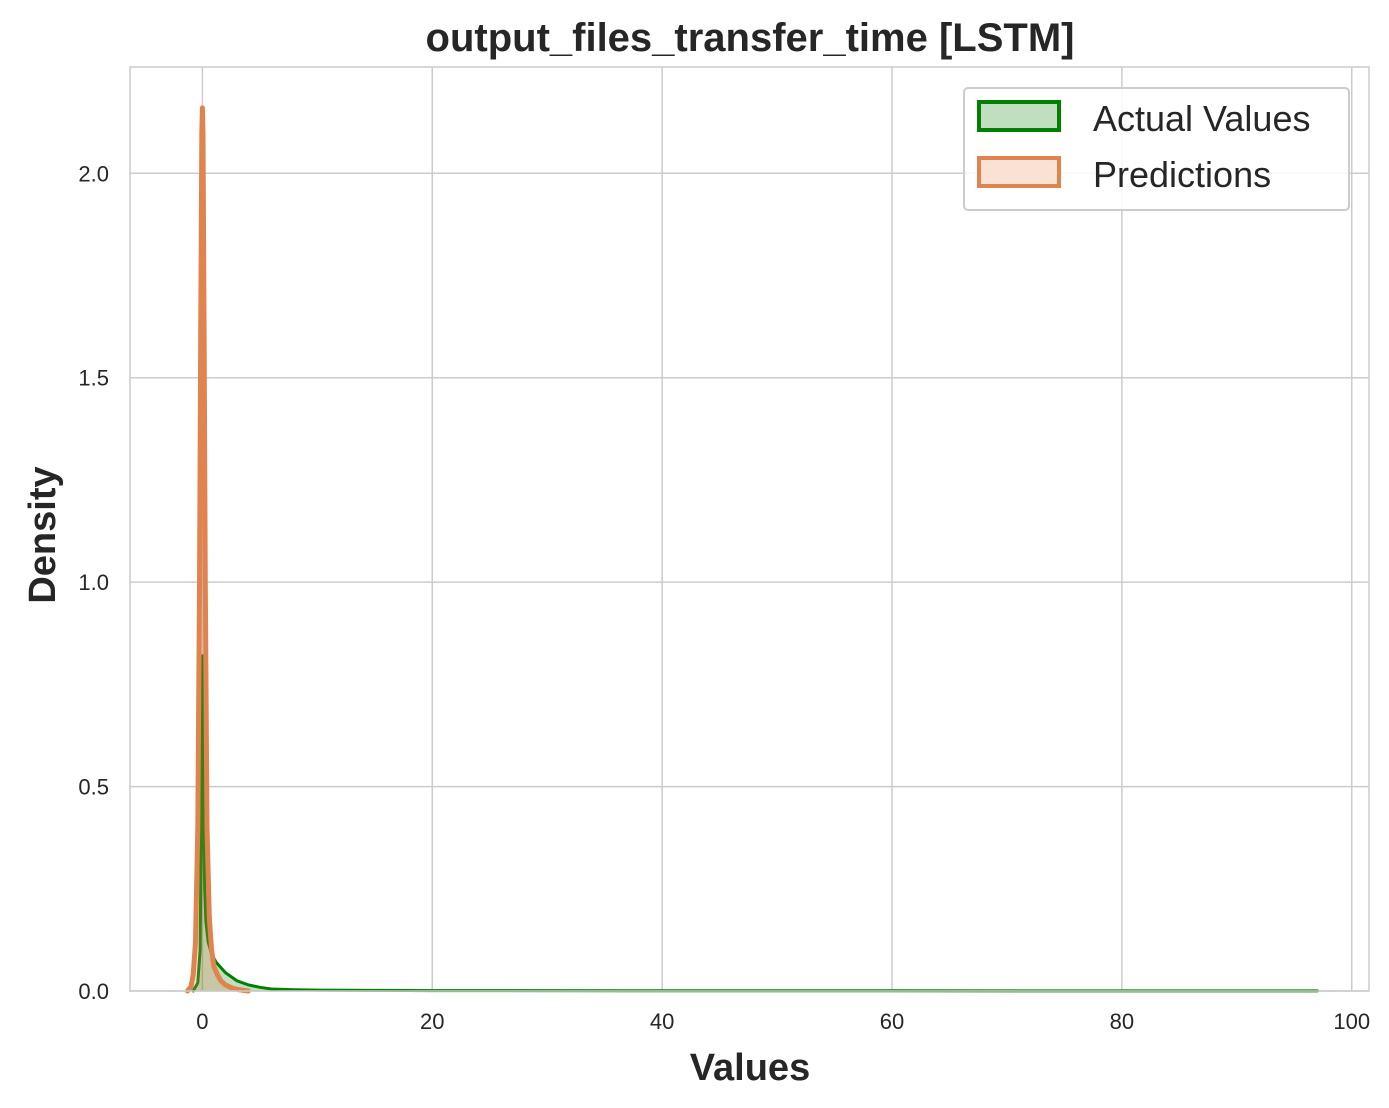 This screenshot has height=1108, width=1389. I want to click on y-tick-label: 0.0, so click(93, 991).